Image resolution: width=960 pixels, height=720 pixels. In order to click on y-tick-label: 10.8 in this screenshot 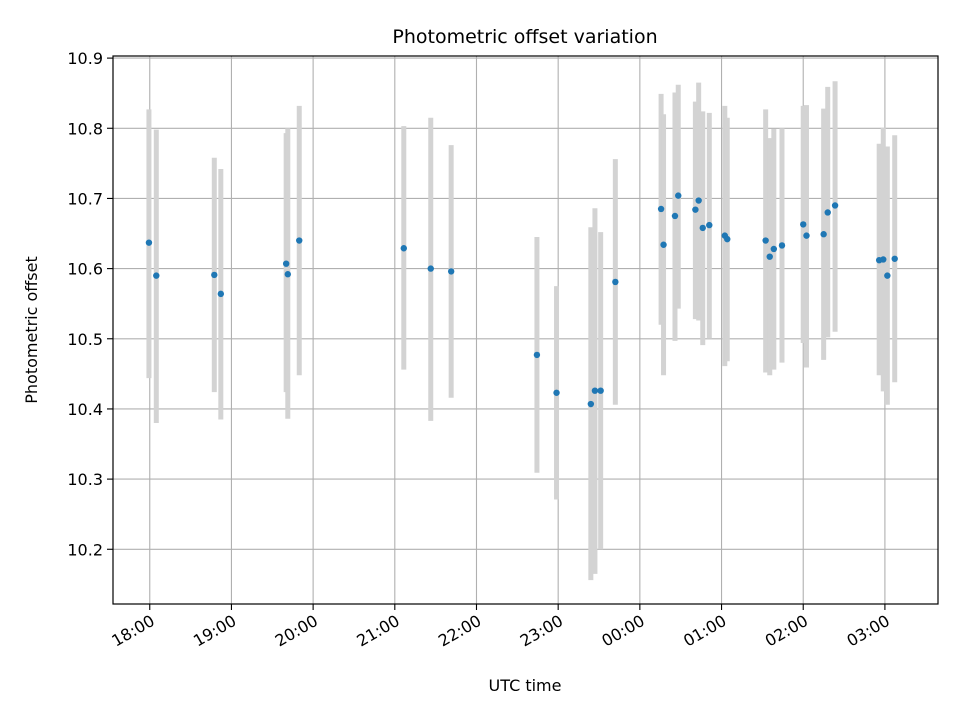, I will do `click(85, 128)`.